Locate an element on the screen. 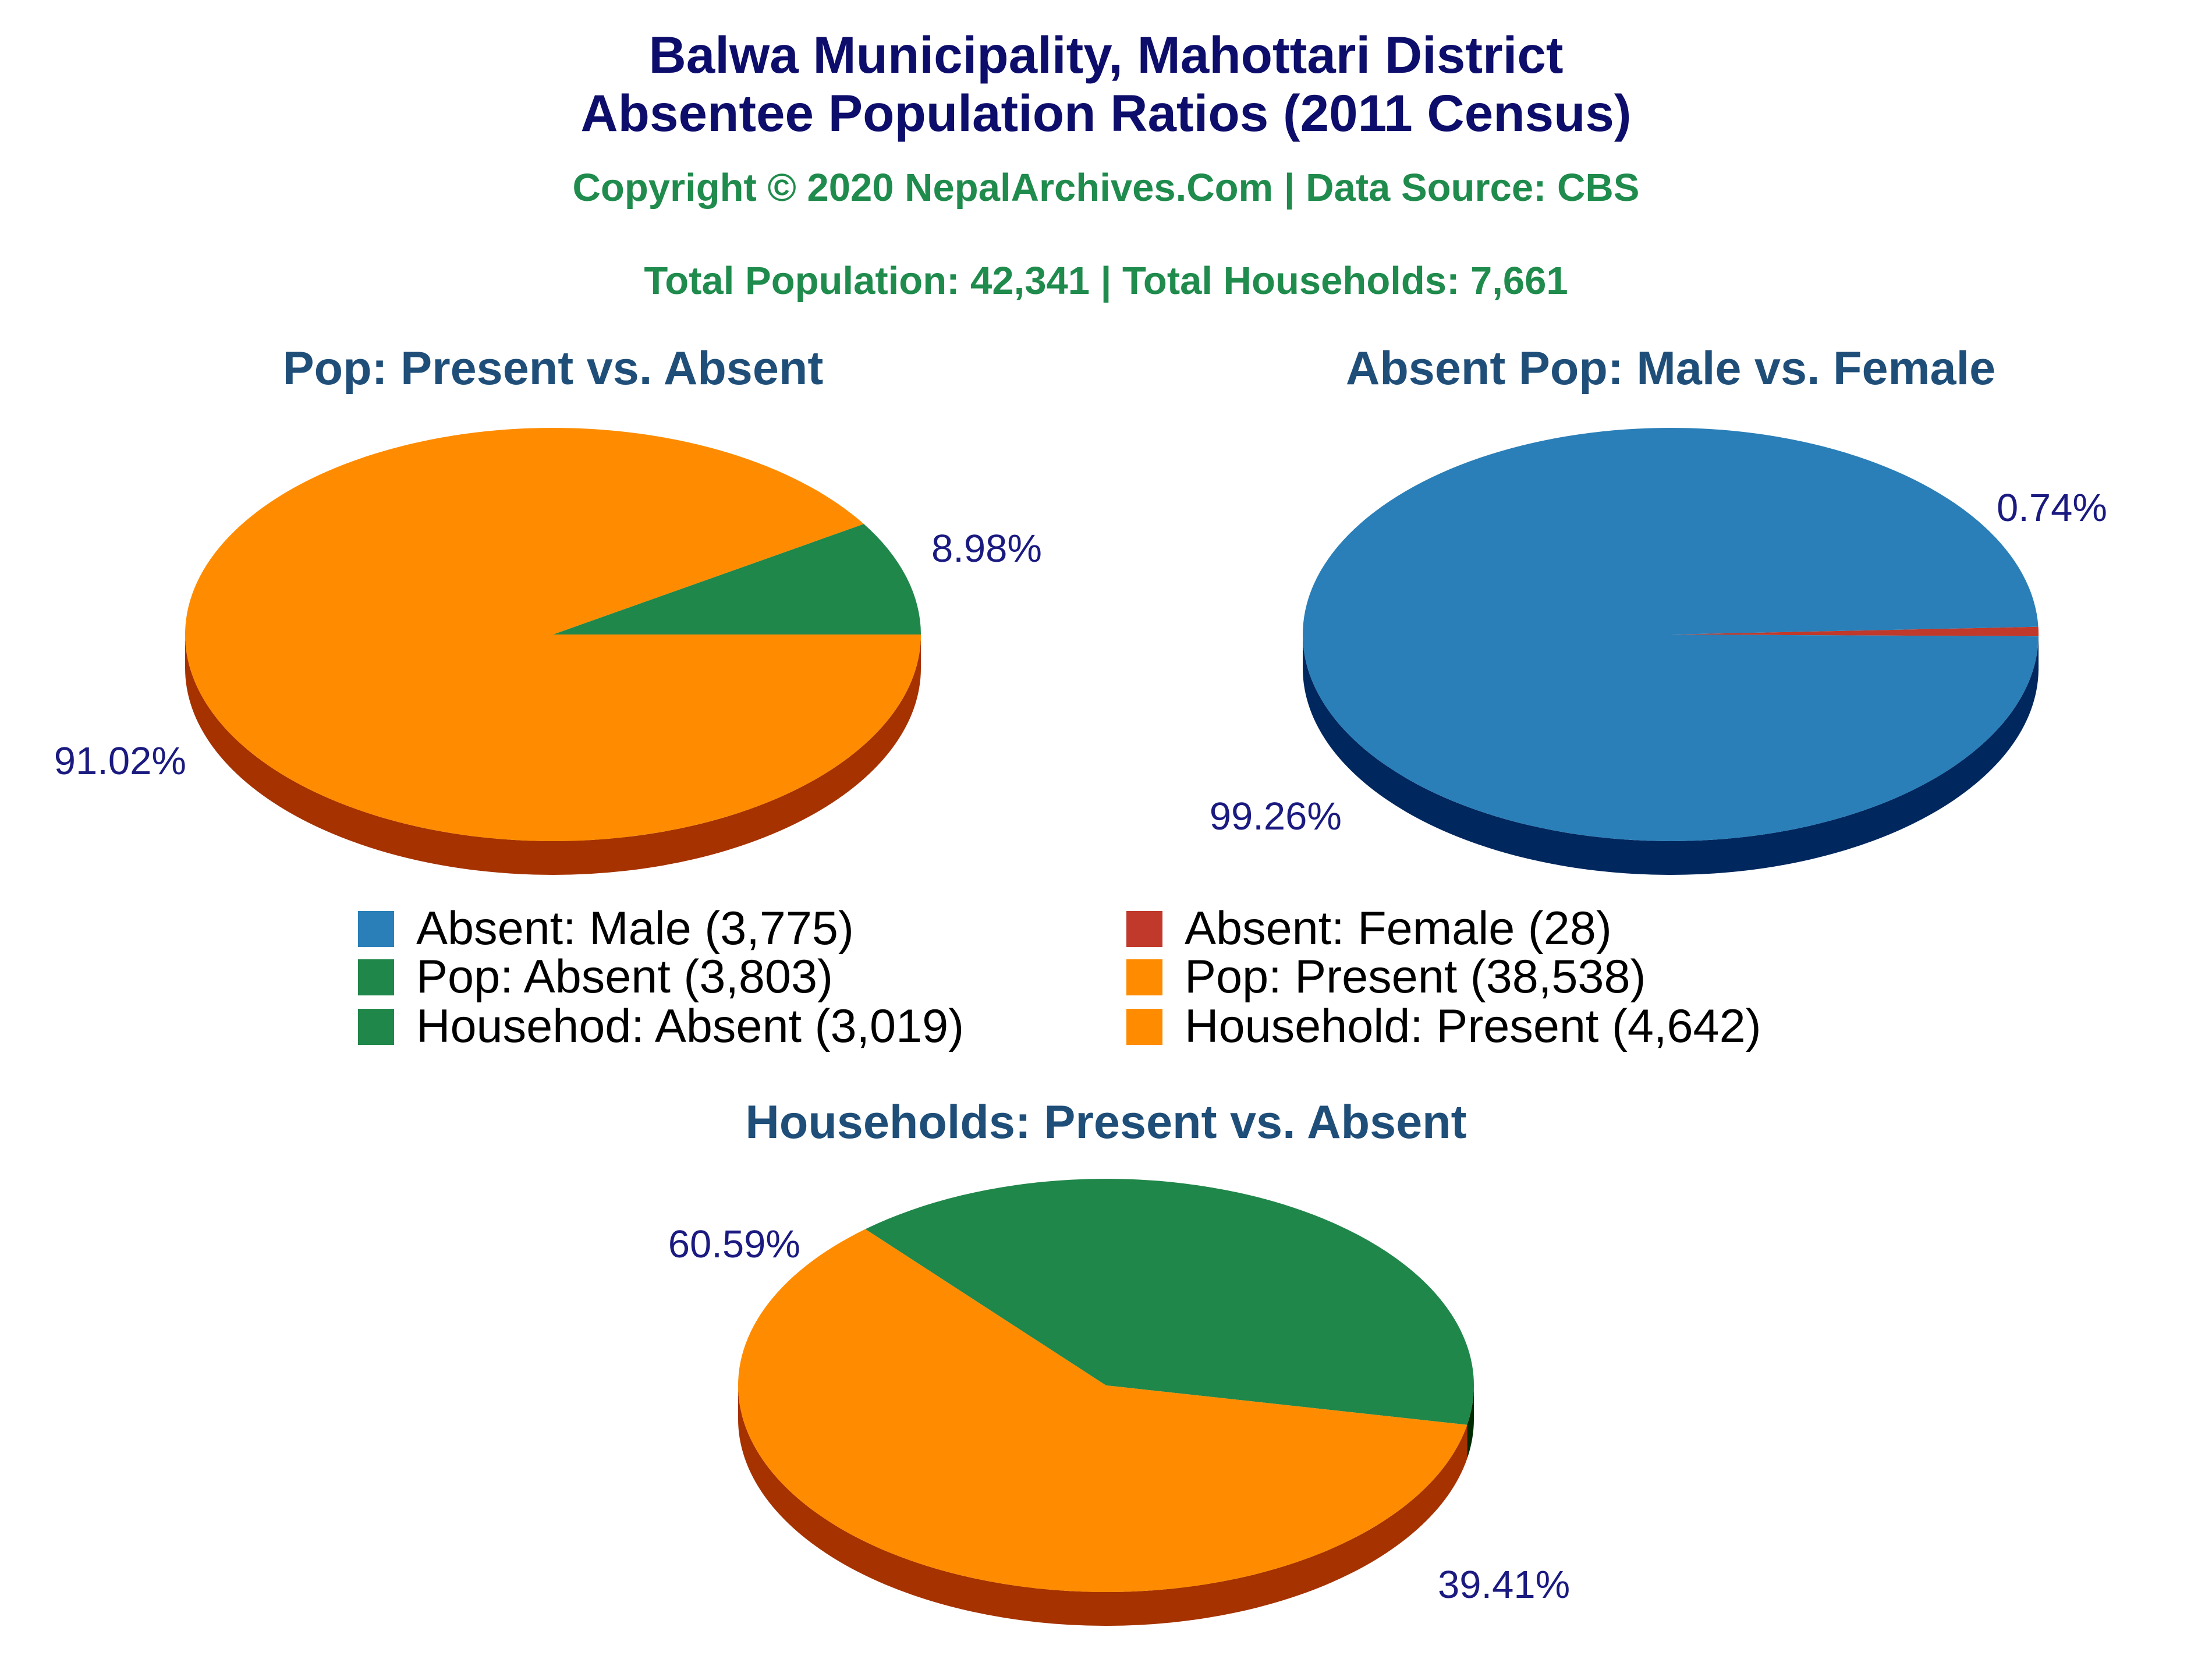  pie-percent-label: 60.59% is located at coordinates (734, 1244).